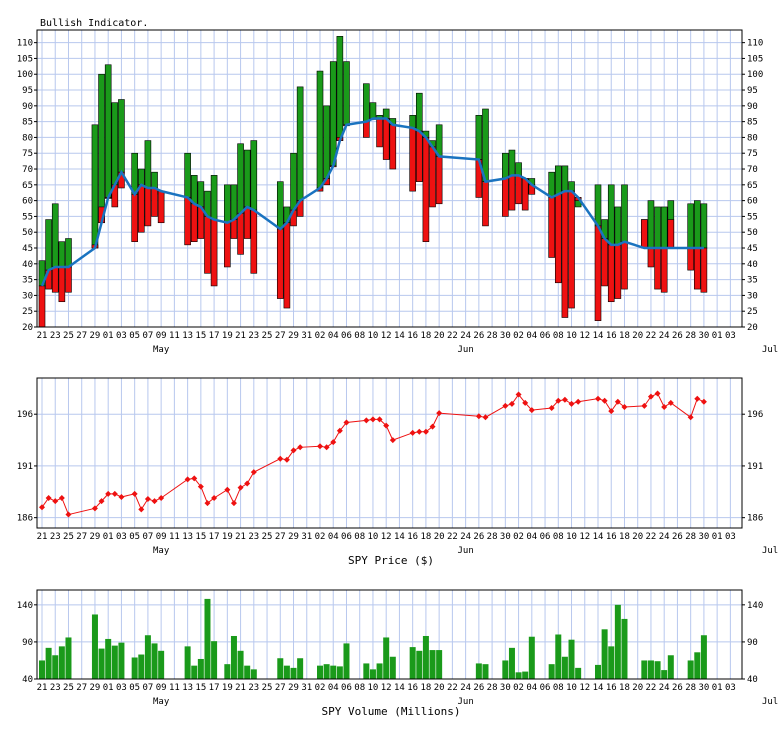 The height and width of the screenshot is (729, 784). Describe the element at coordinates (320, 537) in the screenshot. I see `x-tick-label: 02` at that location.